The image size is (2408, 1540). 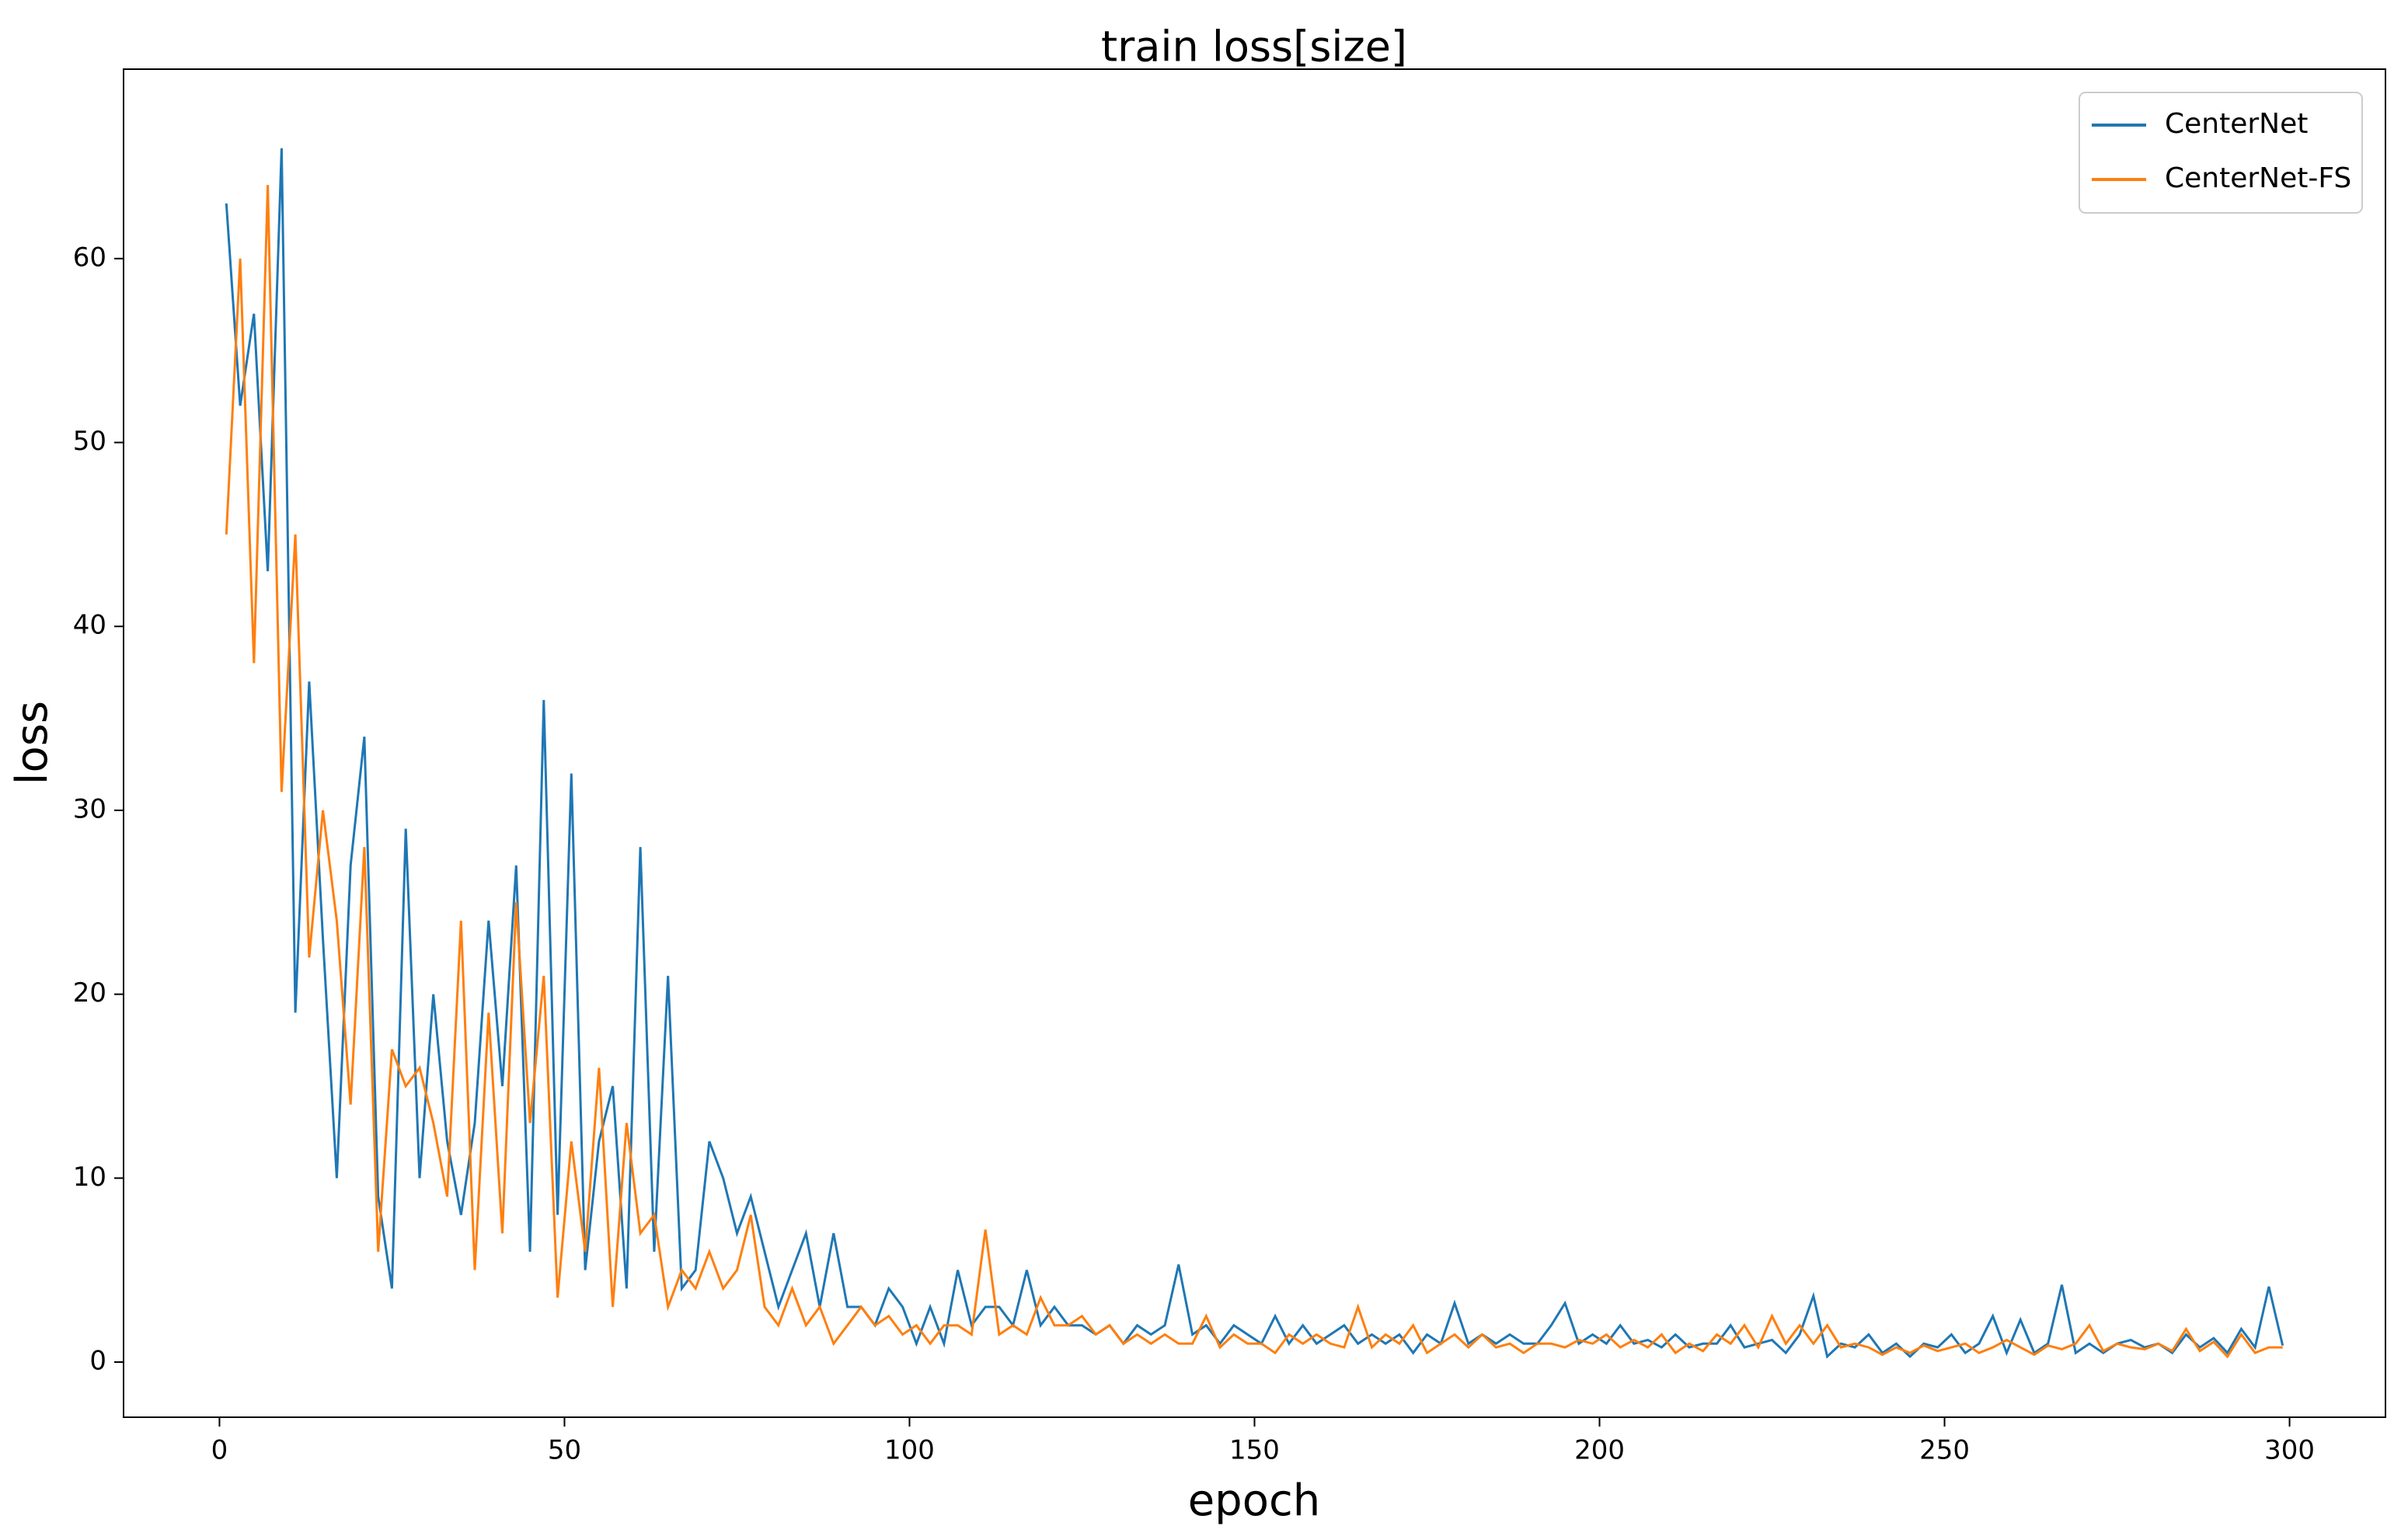 What do you see at coordinates (2221, 153) in the screenshot?
I see `legend-box` at bounding box center [2221, 153].